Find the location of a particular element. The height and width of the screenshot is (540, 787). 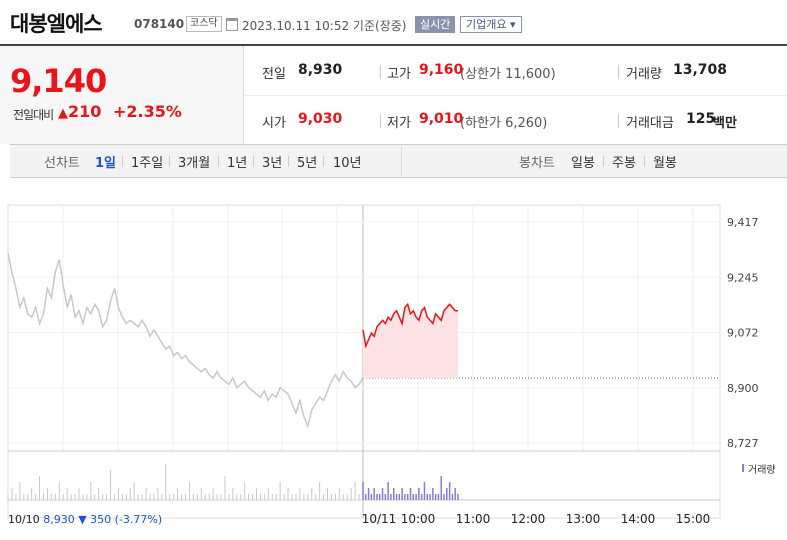

header-divider is located at coordinates (393, 45).